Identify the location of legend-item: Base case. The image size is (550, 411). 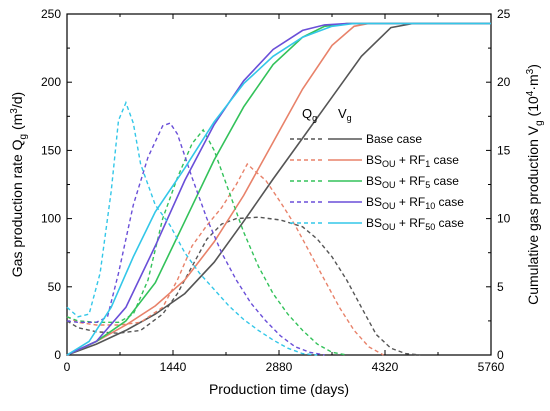
(356, 139).